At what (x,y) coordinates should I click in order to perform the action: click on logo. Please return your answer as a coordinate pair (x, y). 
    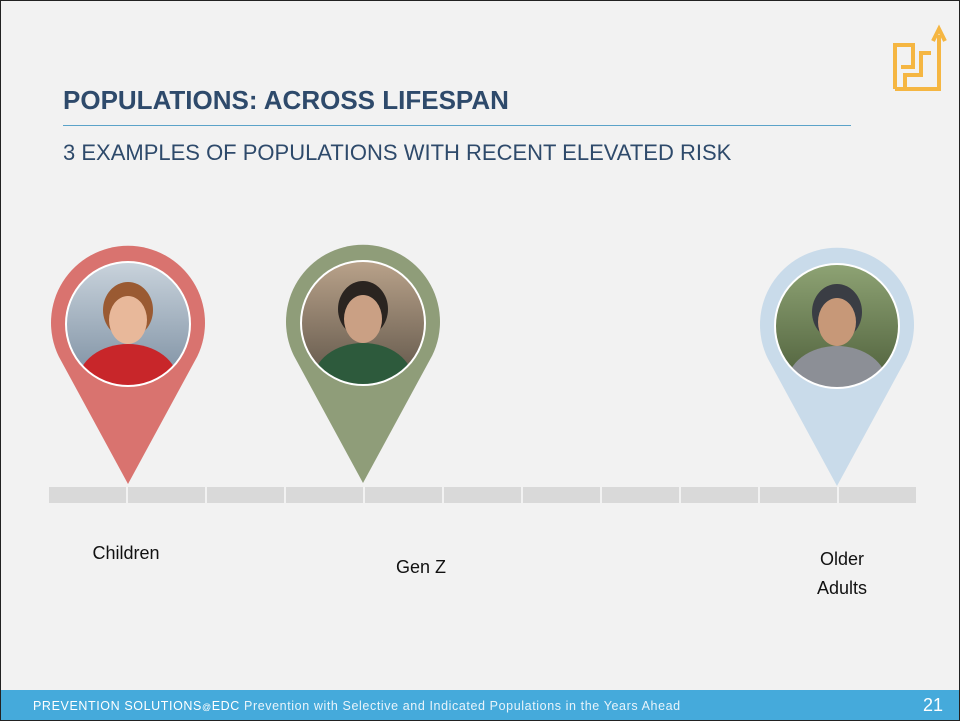
    Looking at the image, I should click on (920, 57).